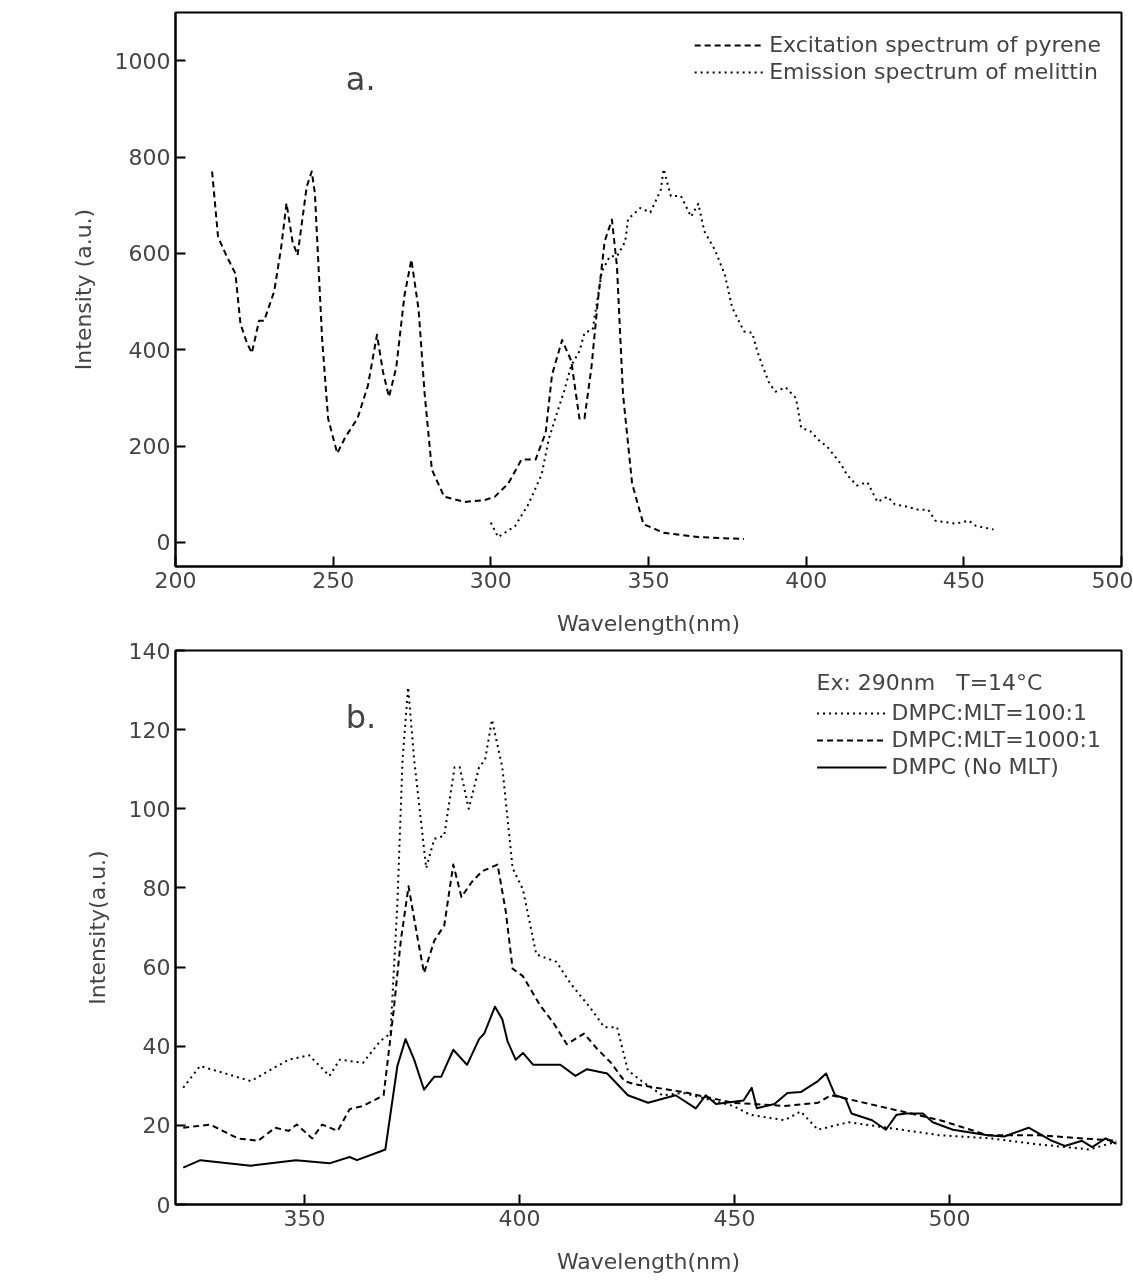 The image size is (1133, 1281). Describe the element at coordinates (149, 730) in the screenshot. I see `y-tick-label: 120` at that location.